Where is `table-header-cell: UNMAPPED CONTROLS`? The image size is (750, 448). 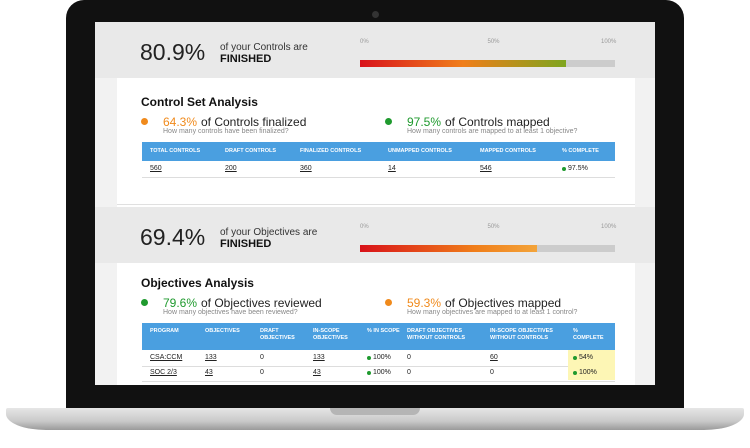
table-header-cell: UNMAPPED CONTROLS is located at coordinates (420, 151).